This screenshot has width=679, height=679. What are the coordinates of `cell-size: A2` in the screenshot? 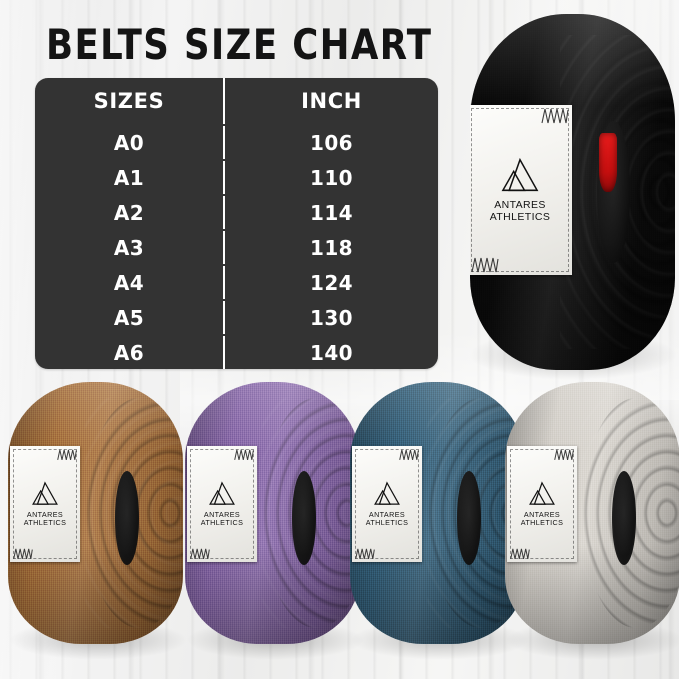 It's located at (129, 212).